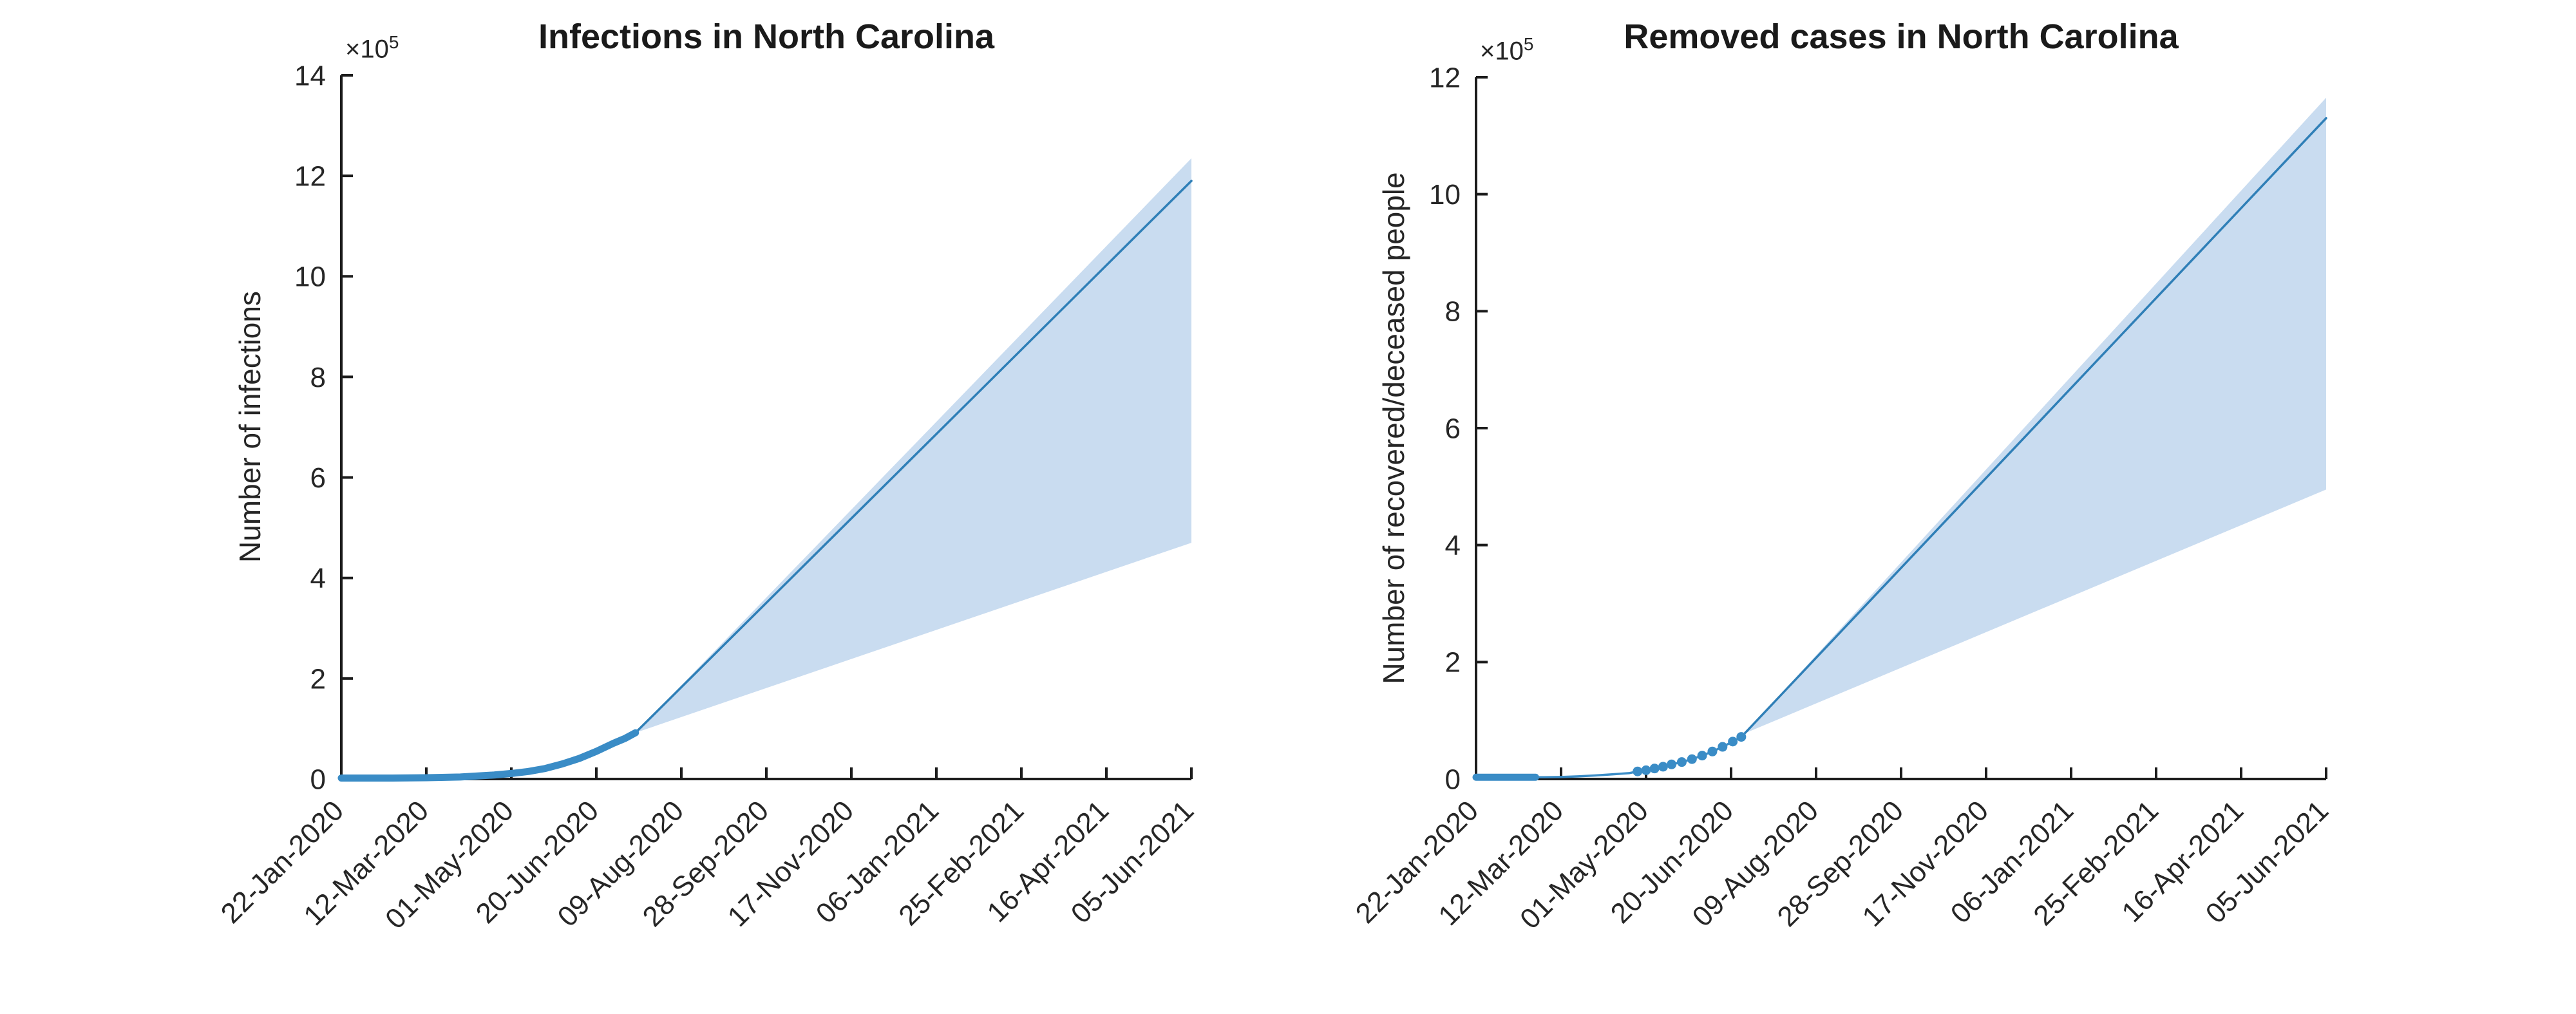 The height and width of the screenshot is (1014, 2576). I want to click on infections-y-exponent-label: ×10⁵, so click(372, 48).